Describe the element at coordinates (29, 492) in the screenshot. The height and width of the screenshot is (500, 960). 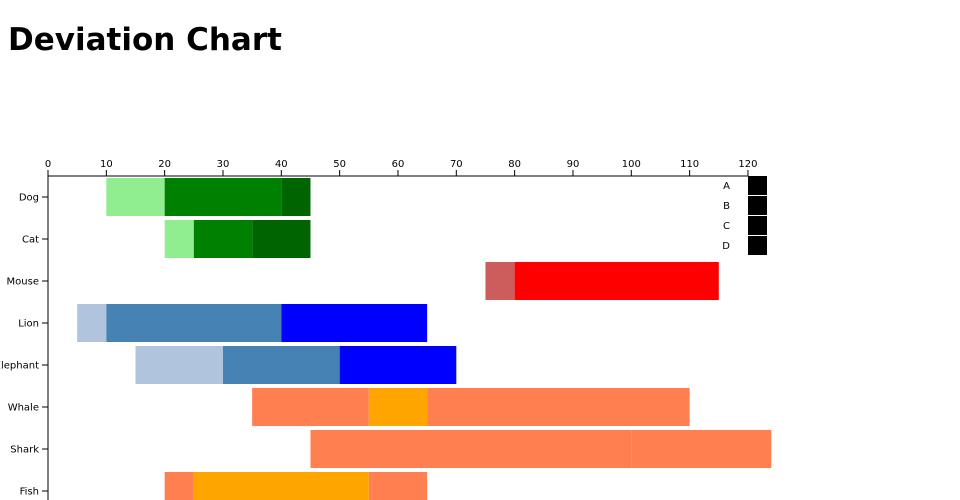
I see `category-label: Fish` at that location.